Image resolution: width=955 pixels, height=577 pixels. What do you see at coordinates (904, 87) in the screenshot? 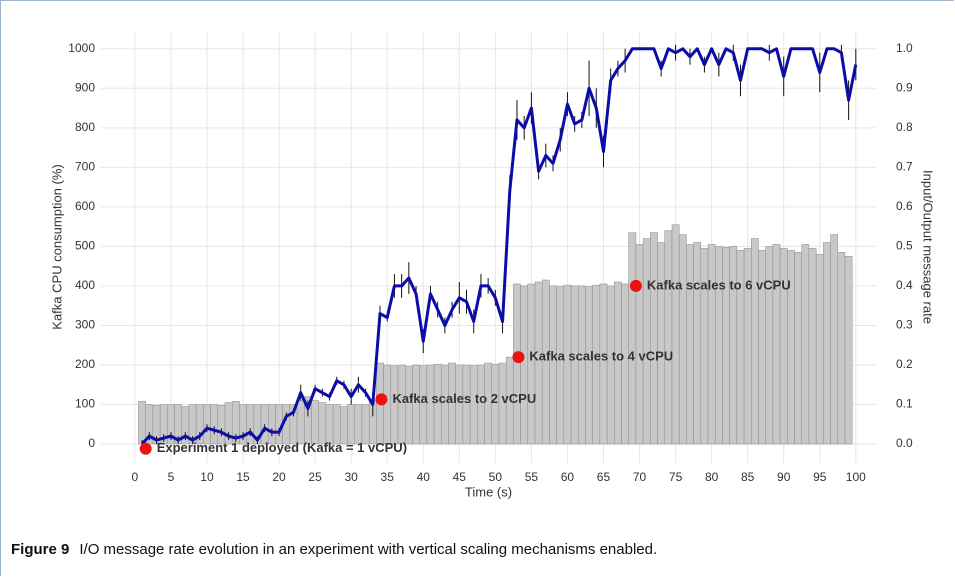
I see `y2-tick-label: 0.9` at bounding box center [904, 87].